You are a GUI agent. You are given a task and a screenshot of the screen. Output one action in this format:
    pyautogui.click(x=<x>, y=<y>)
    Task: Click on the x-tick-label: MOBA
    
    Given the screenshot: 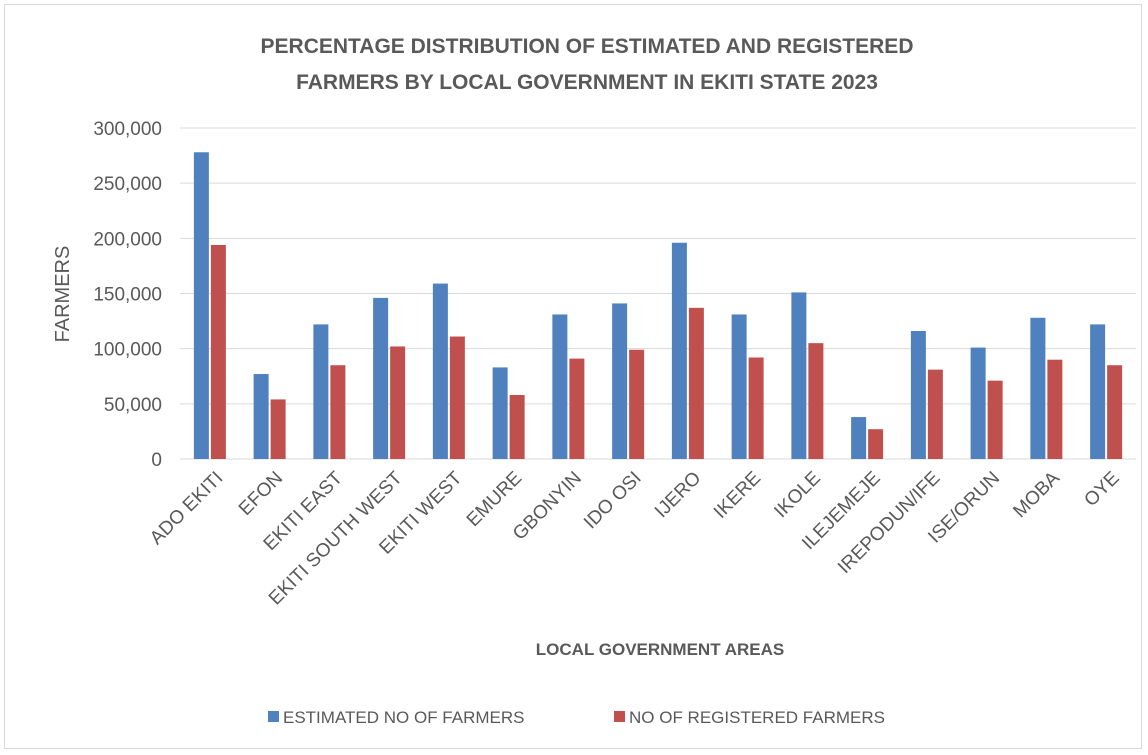 What is the action you would take?
    pyautogui.click(x=1036, y=494)
    